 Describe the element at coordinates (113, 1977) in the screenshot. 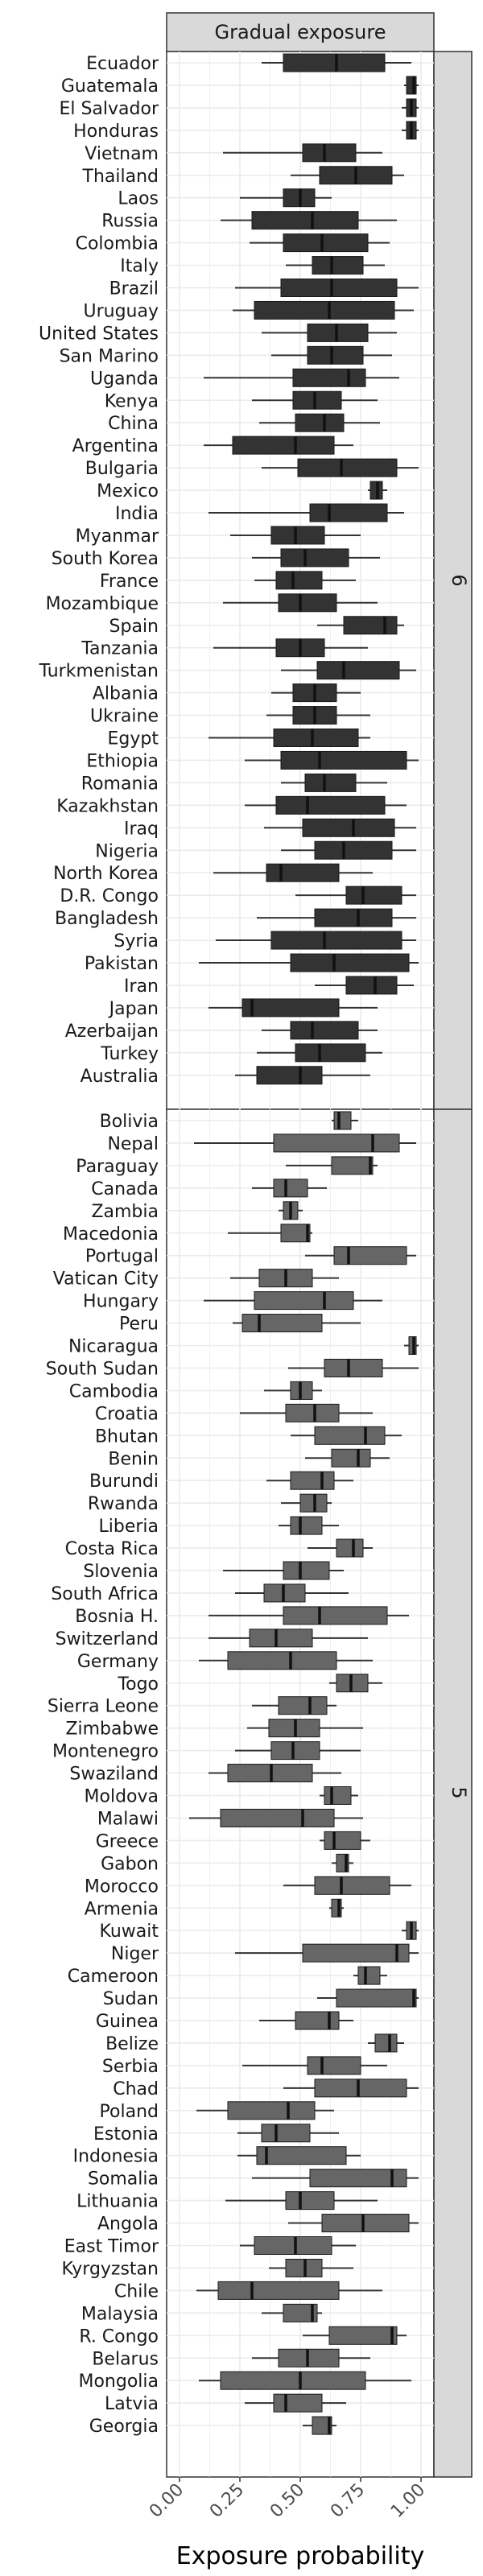

I see `country-label: Cameroon` at that location.